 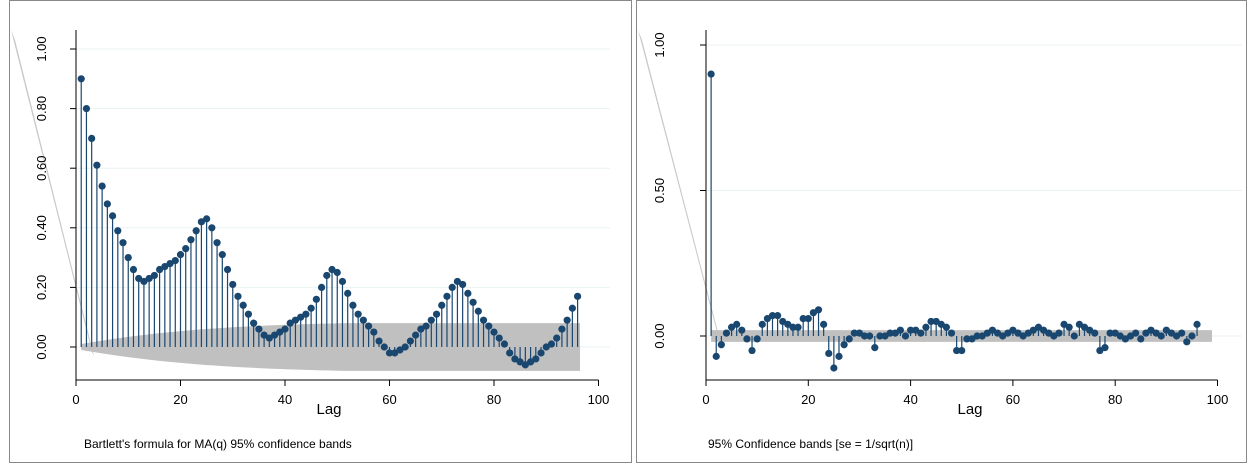 What do you see at coordinates (599, 399) in the screenshot?
I see `acf-x-tick-label: 100` at bounding box center [599, 399].